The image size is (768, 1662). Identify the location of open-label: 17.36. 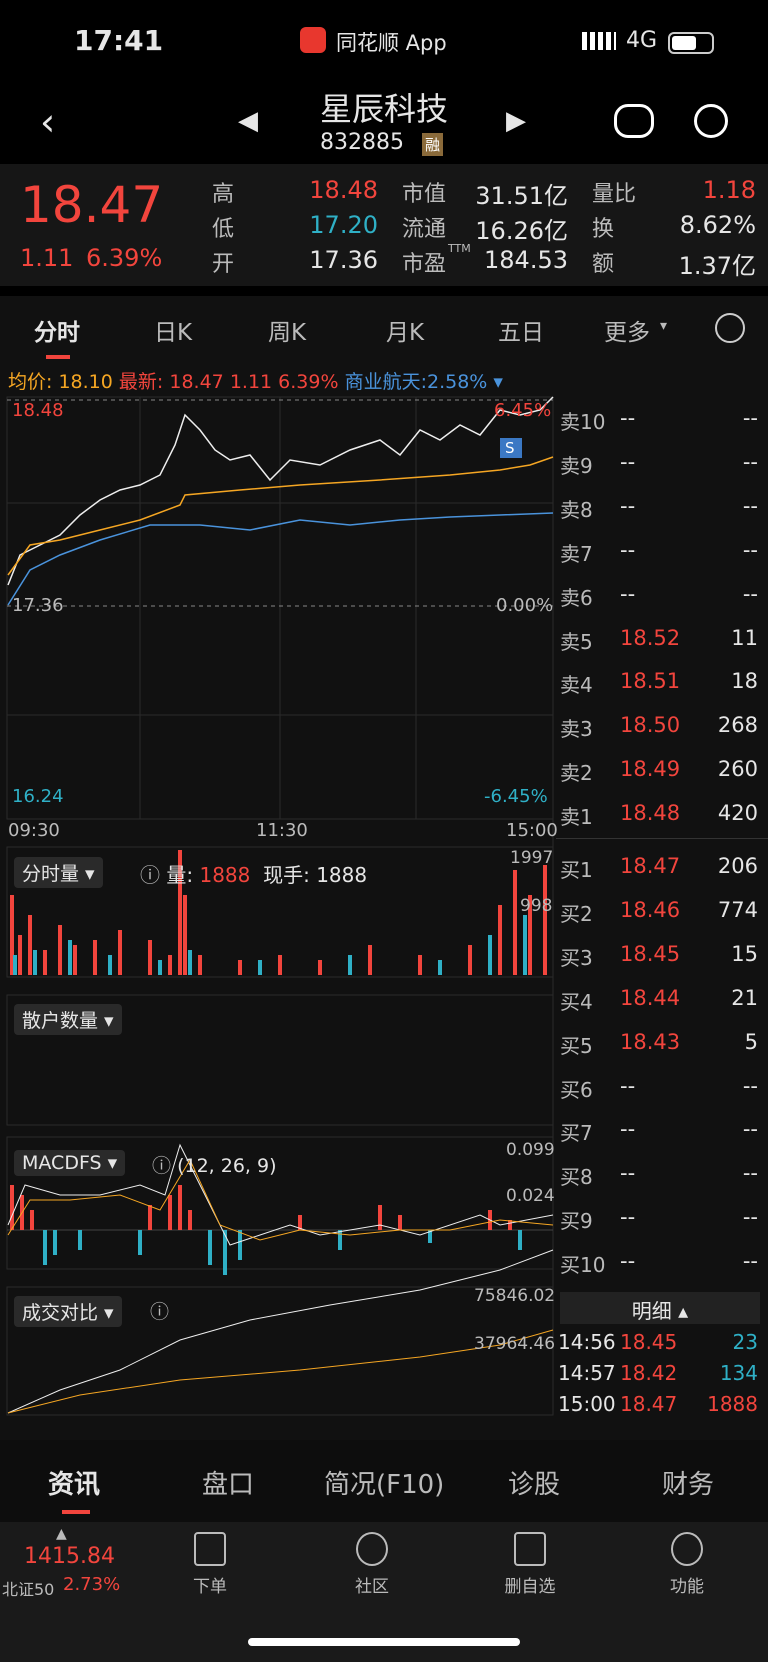
(38, 605).